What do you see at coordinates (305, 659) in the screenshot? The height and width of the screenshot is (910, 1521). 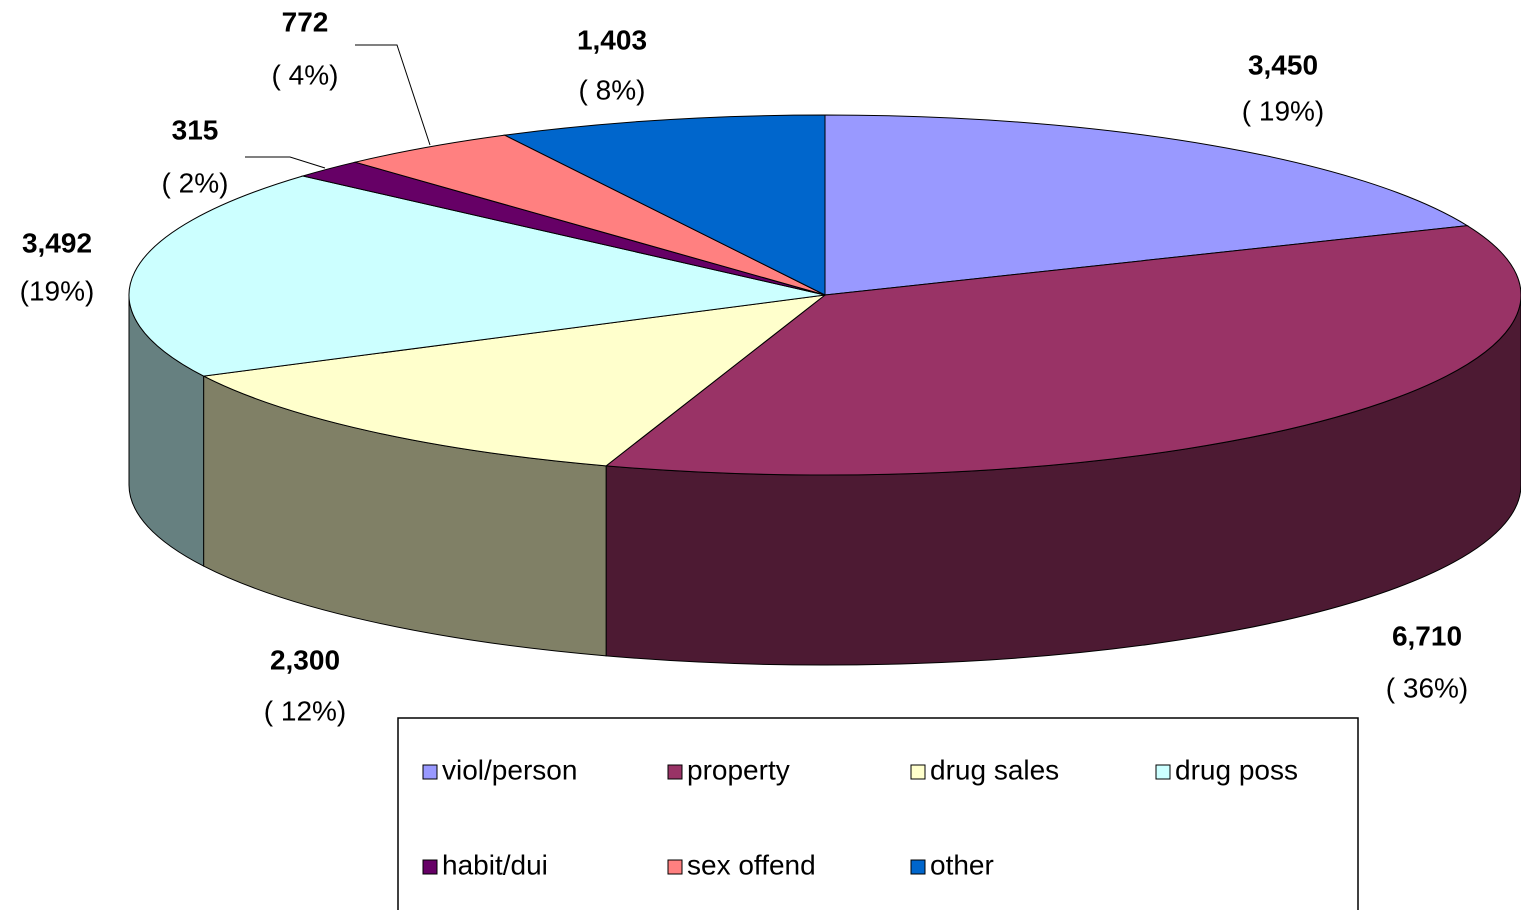 I see `value-label: 2,300` at bounding box center [305, 659].